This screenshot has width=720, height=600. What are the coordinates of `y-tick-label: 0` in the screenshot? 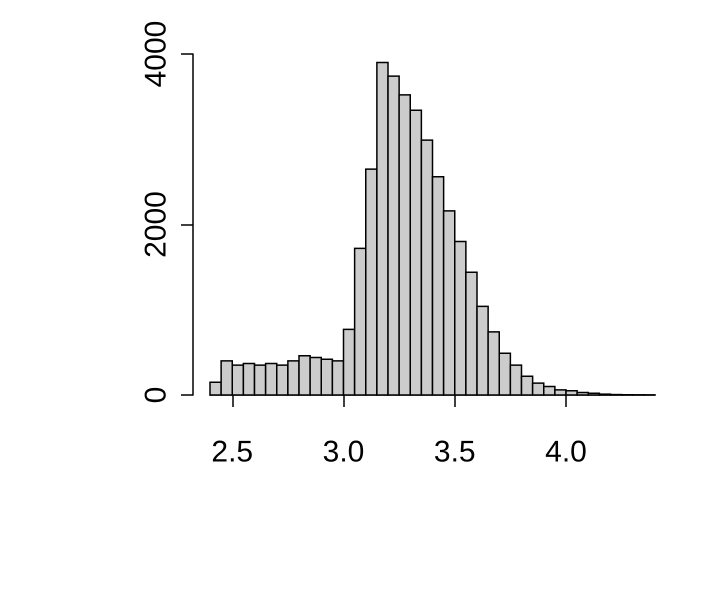 It's located at (156, 395).